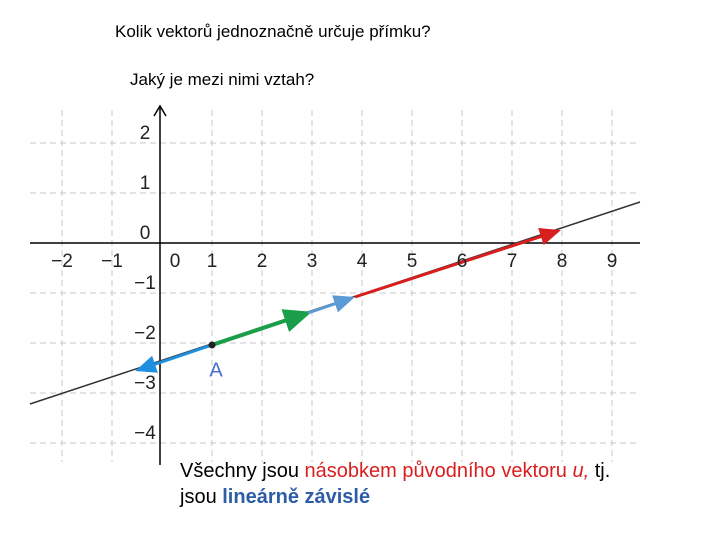 This screenshot has width=720, height=540. I want to click on x-tick-label: 9, so click(612, 261).